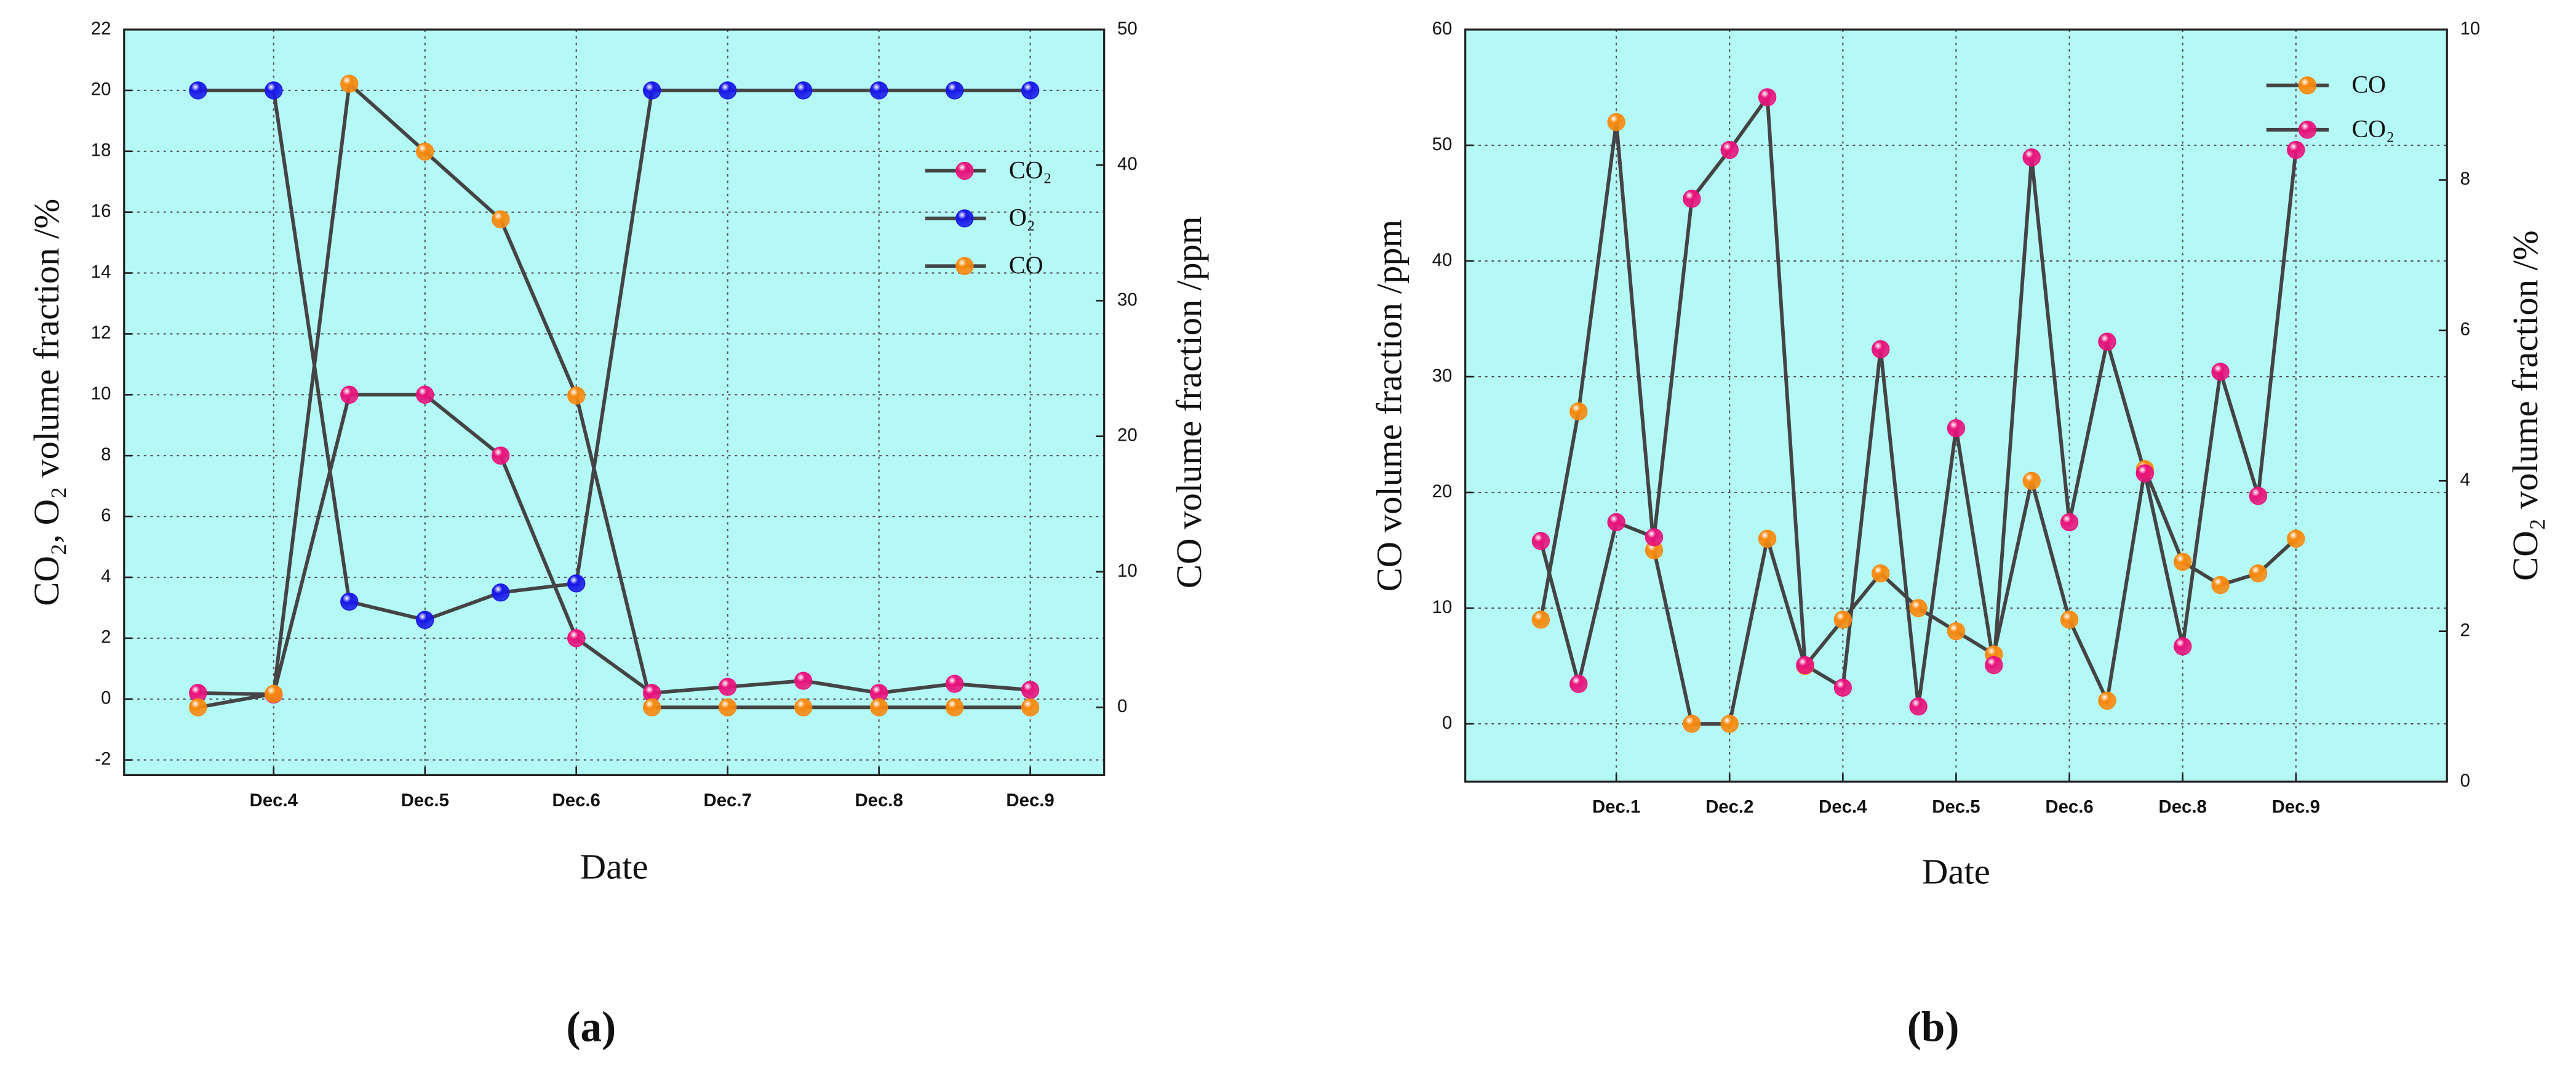  I want to click on x-tick-label: Dec.2, so click(1729, 807).